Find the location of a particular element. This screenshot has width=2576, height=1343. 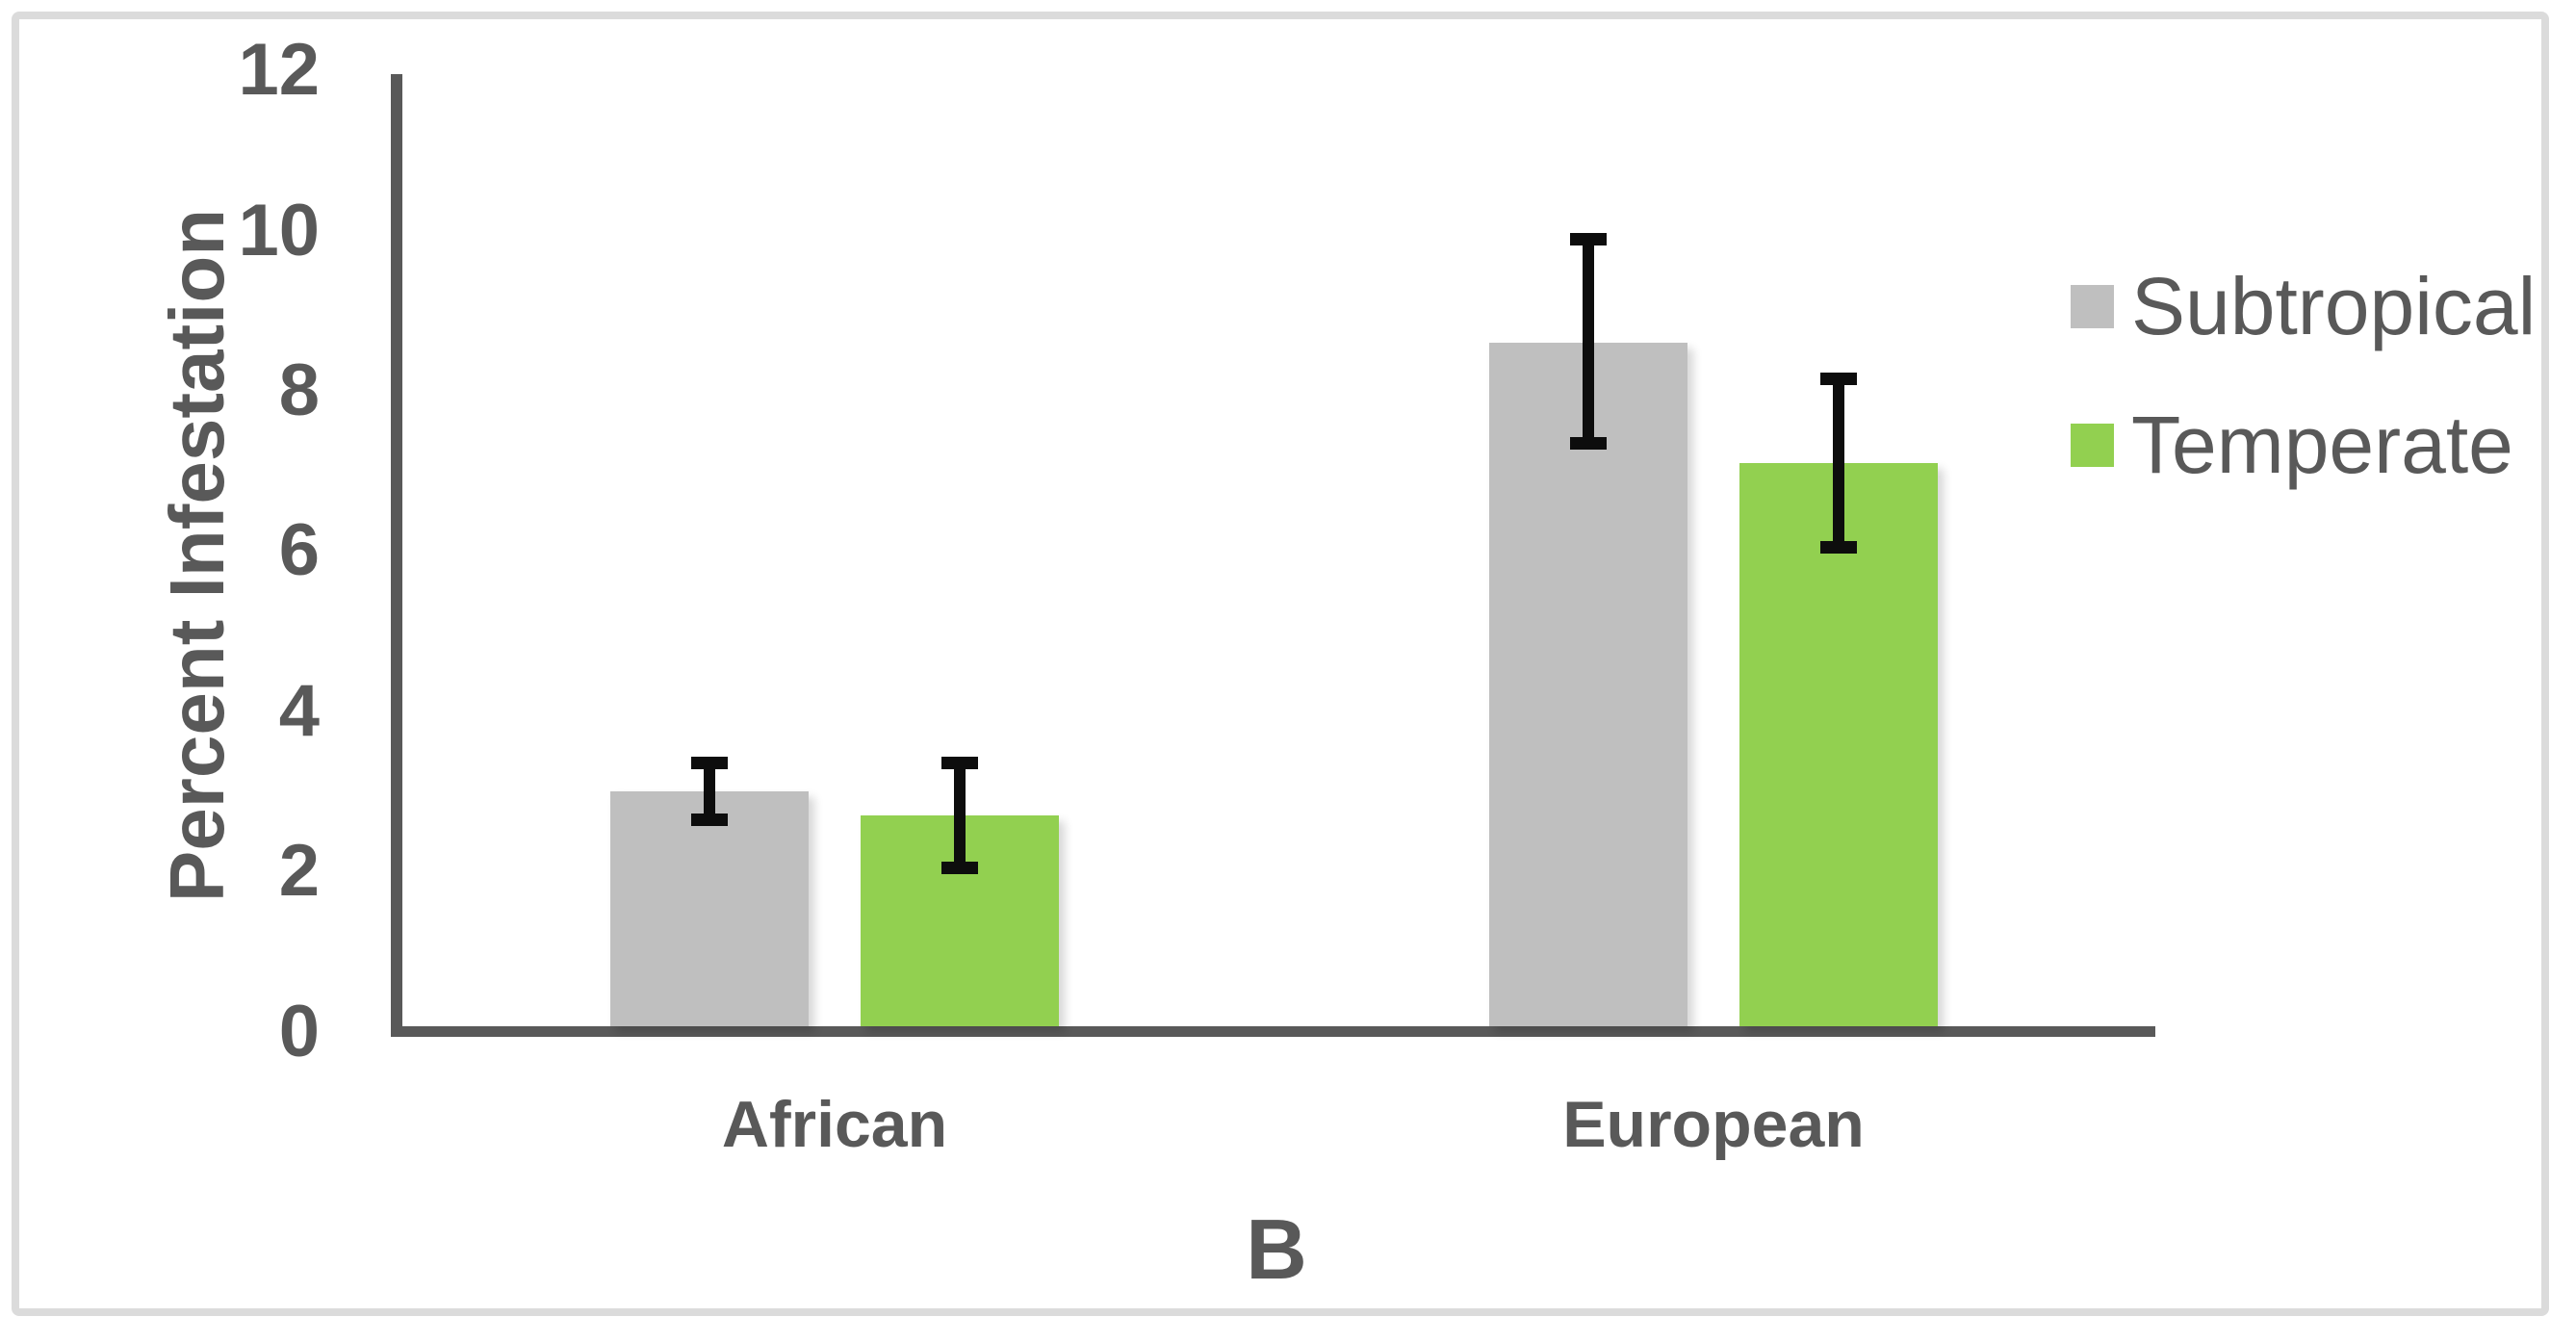

error-bar-european-temperate-cap-top is located at coordinates (1839, 379).